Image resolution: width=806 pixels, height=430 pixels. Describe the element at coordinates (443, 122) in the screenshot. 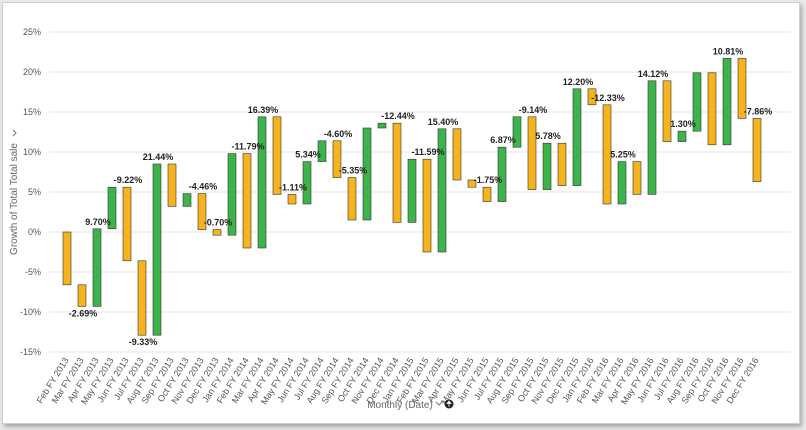

I see `data-label: 15.40%` at that location.